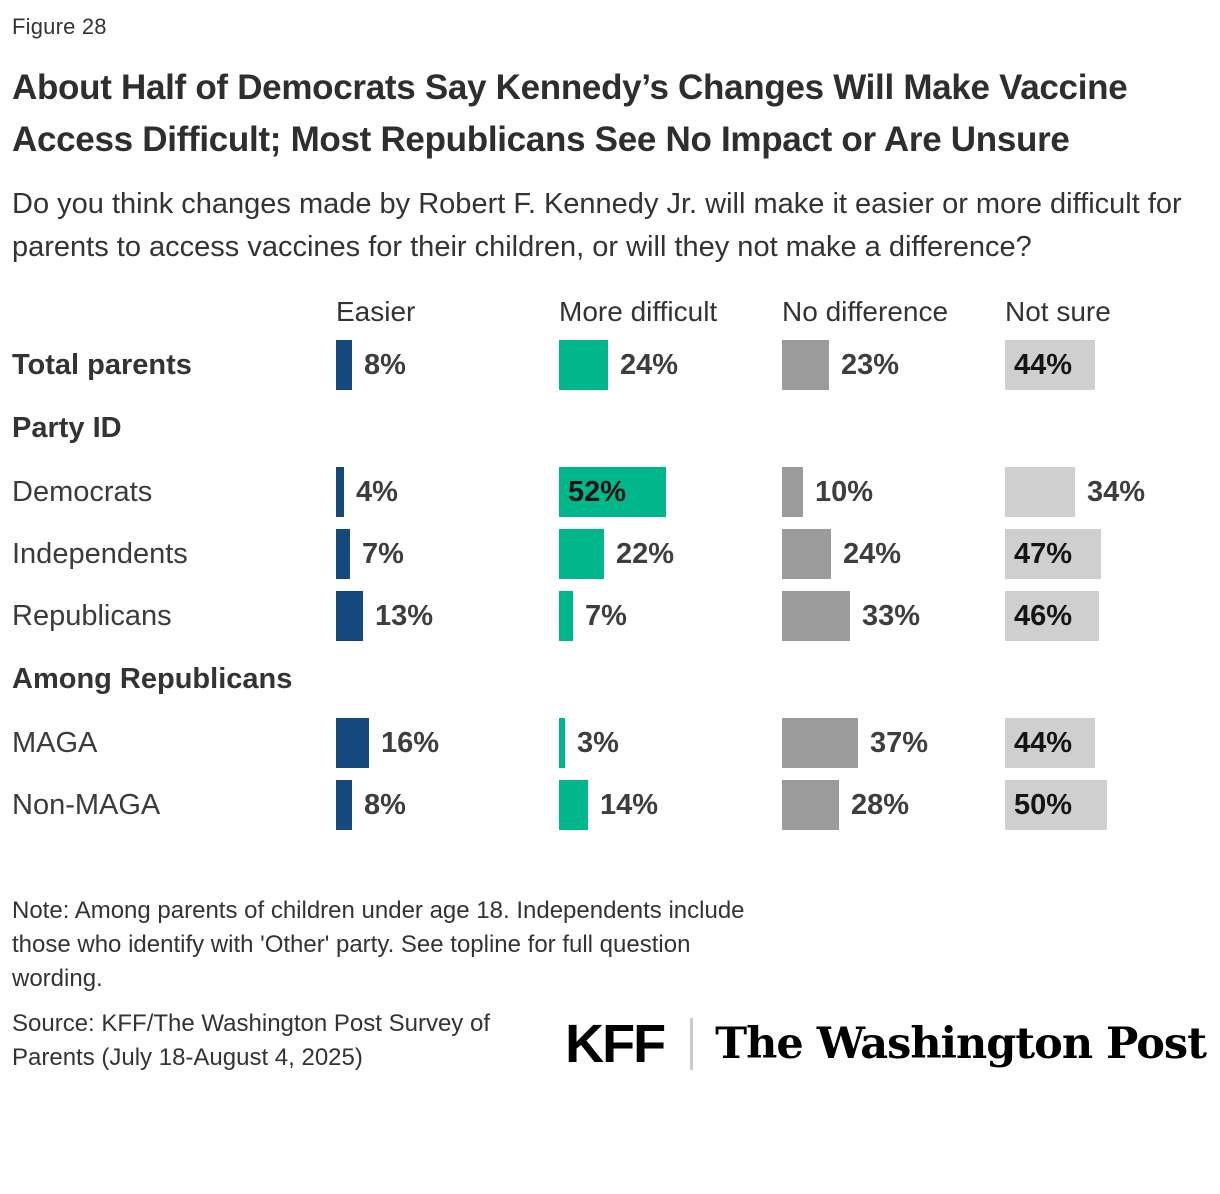  Describe the element at coordinates (92, 615) in the screenshot. I see `row-label: Republicans` at that location.